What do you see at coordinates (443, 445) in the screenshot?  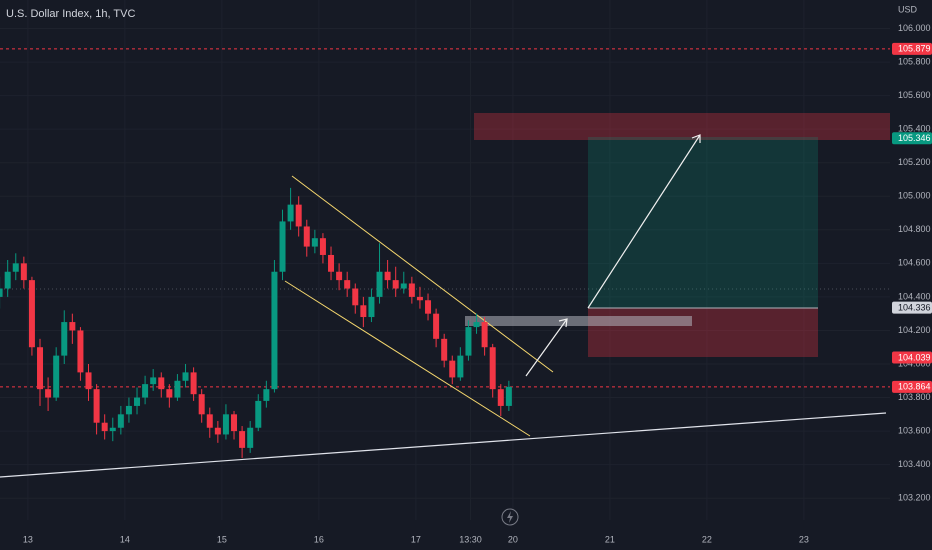 I see `trend-line` at bounding box center [443, 445].